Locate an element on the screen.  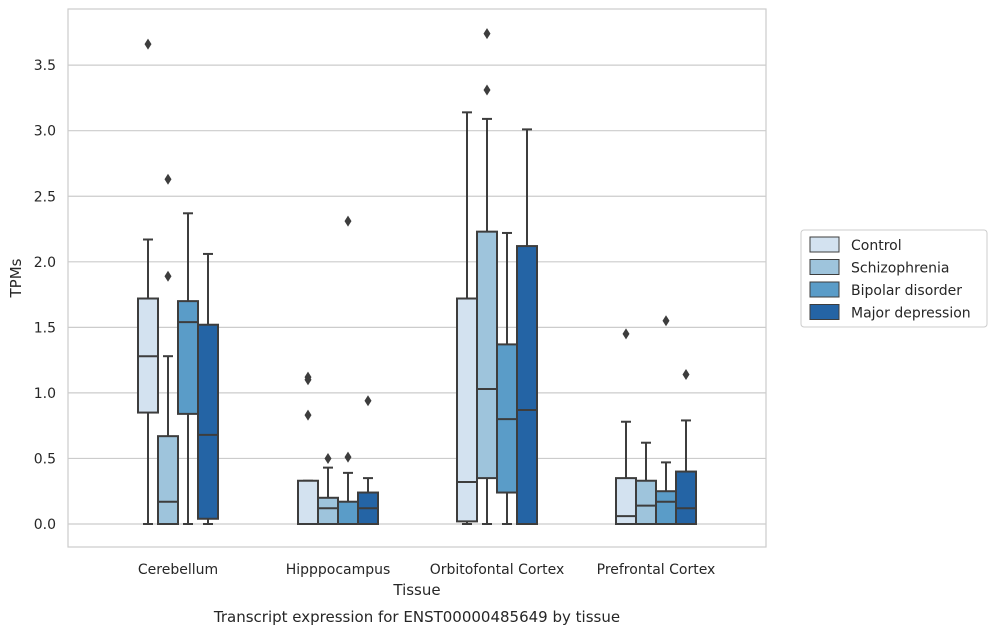
x-tick-label: Orbitofontal Cortex is located at coordinates (497, 570).